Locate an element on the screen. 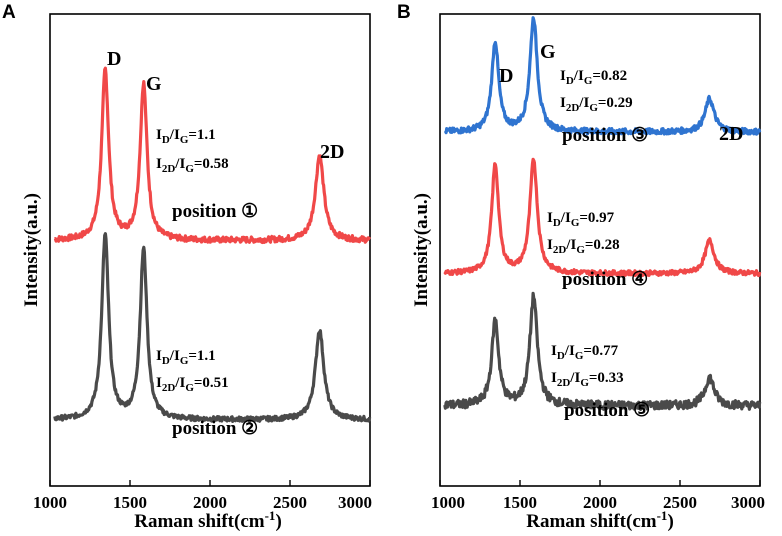 The image size is (782, 536). panel-b-xtick-label: 2000 is located at coordinates (600, 502).